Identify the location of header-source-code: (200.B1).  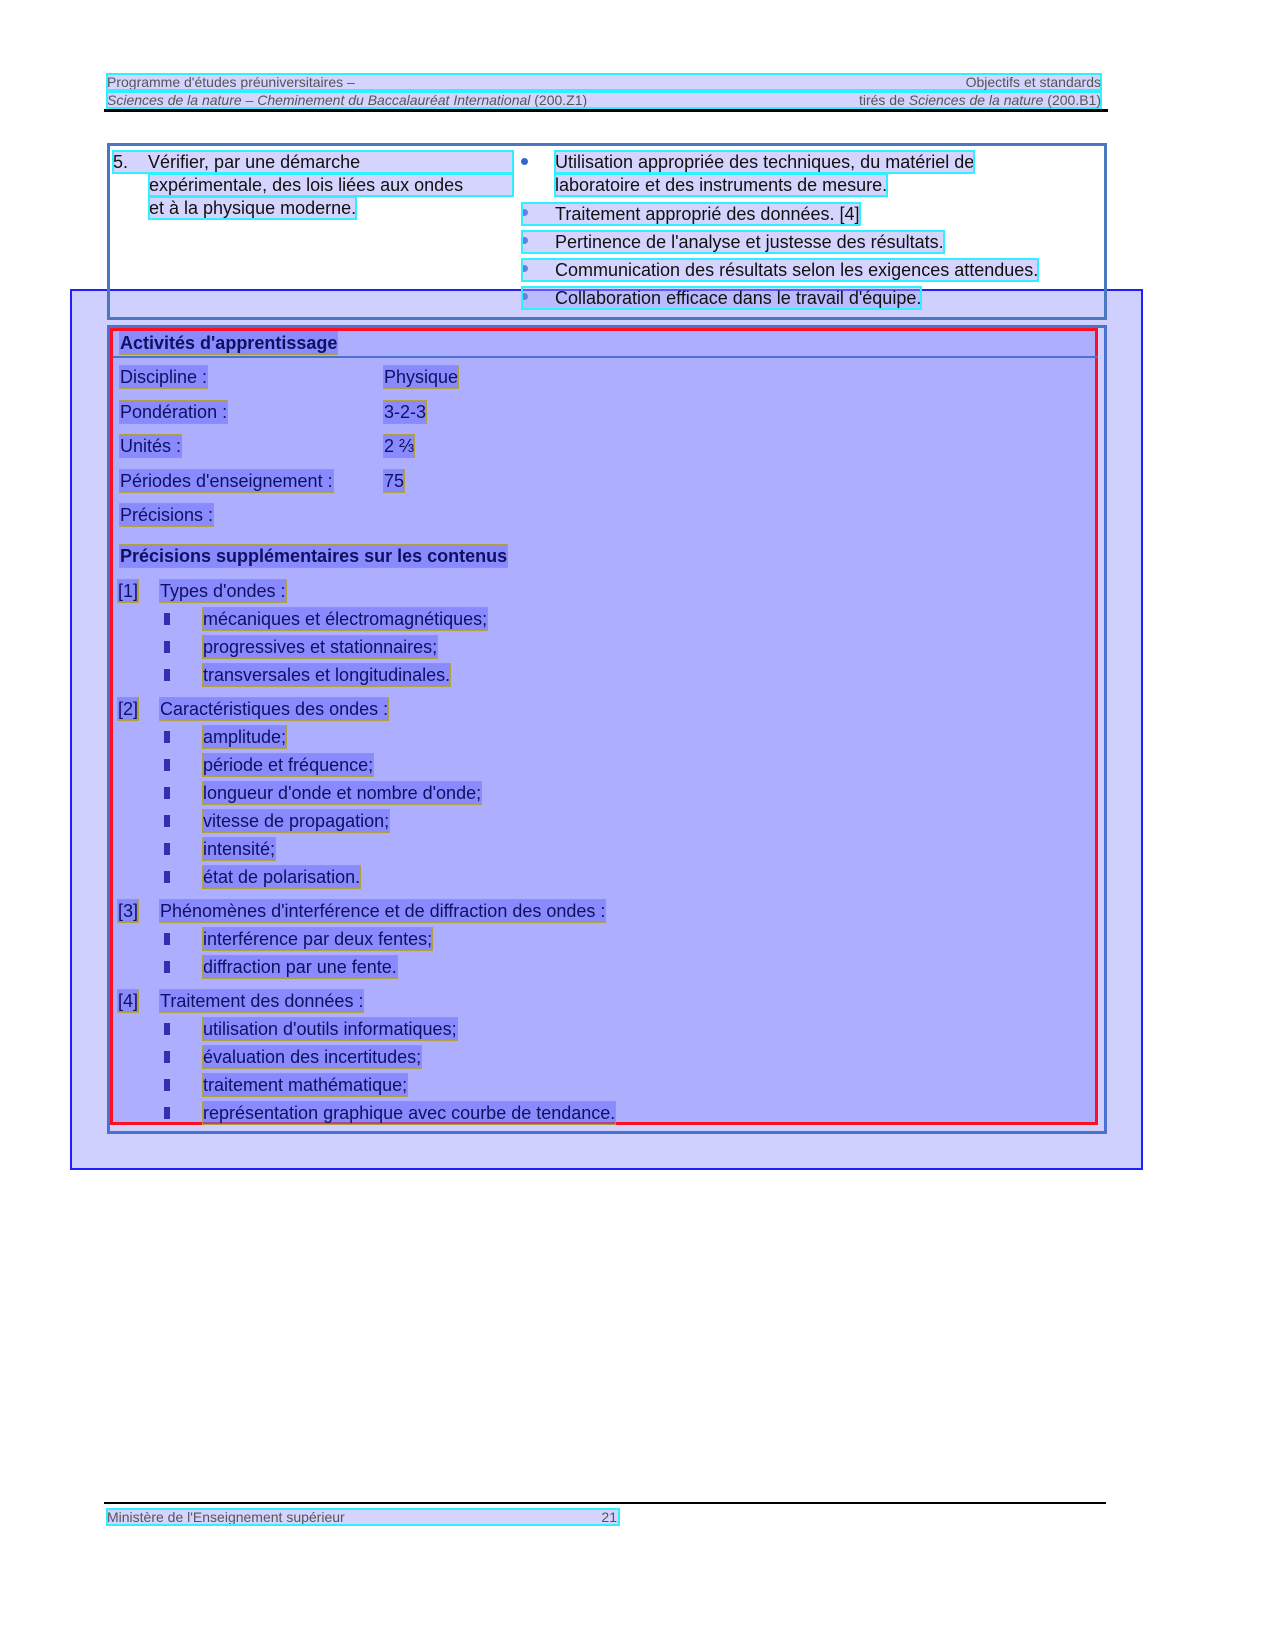
(1074, 100).